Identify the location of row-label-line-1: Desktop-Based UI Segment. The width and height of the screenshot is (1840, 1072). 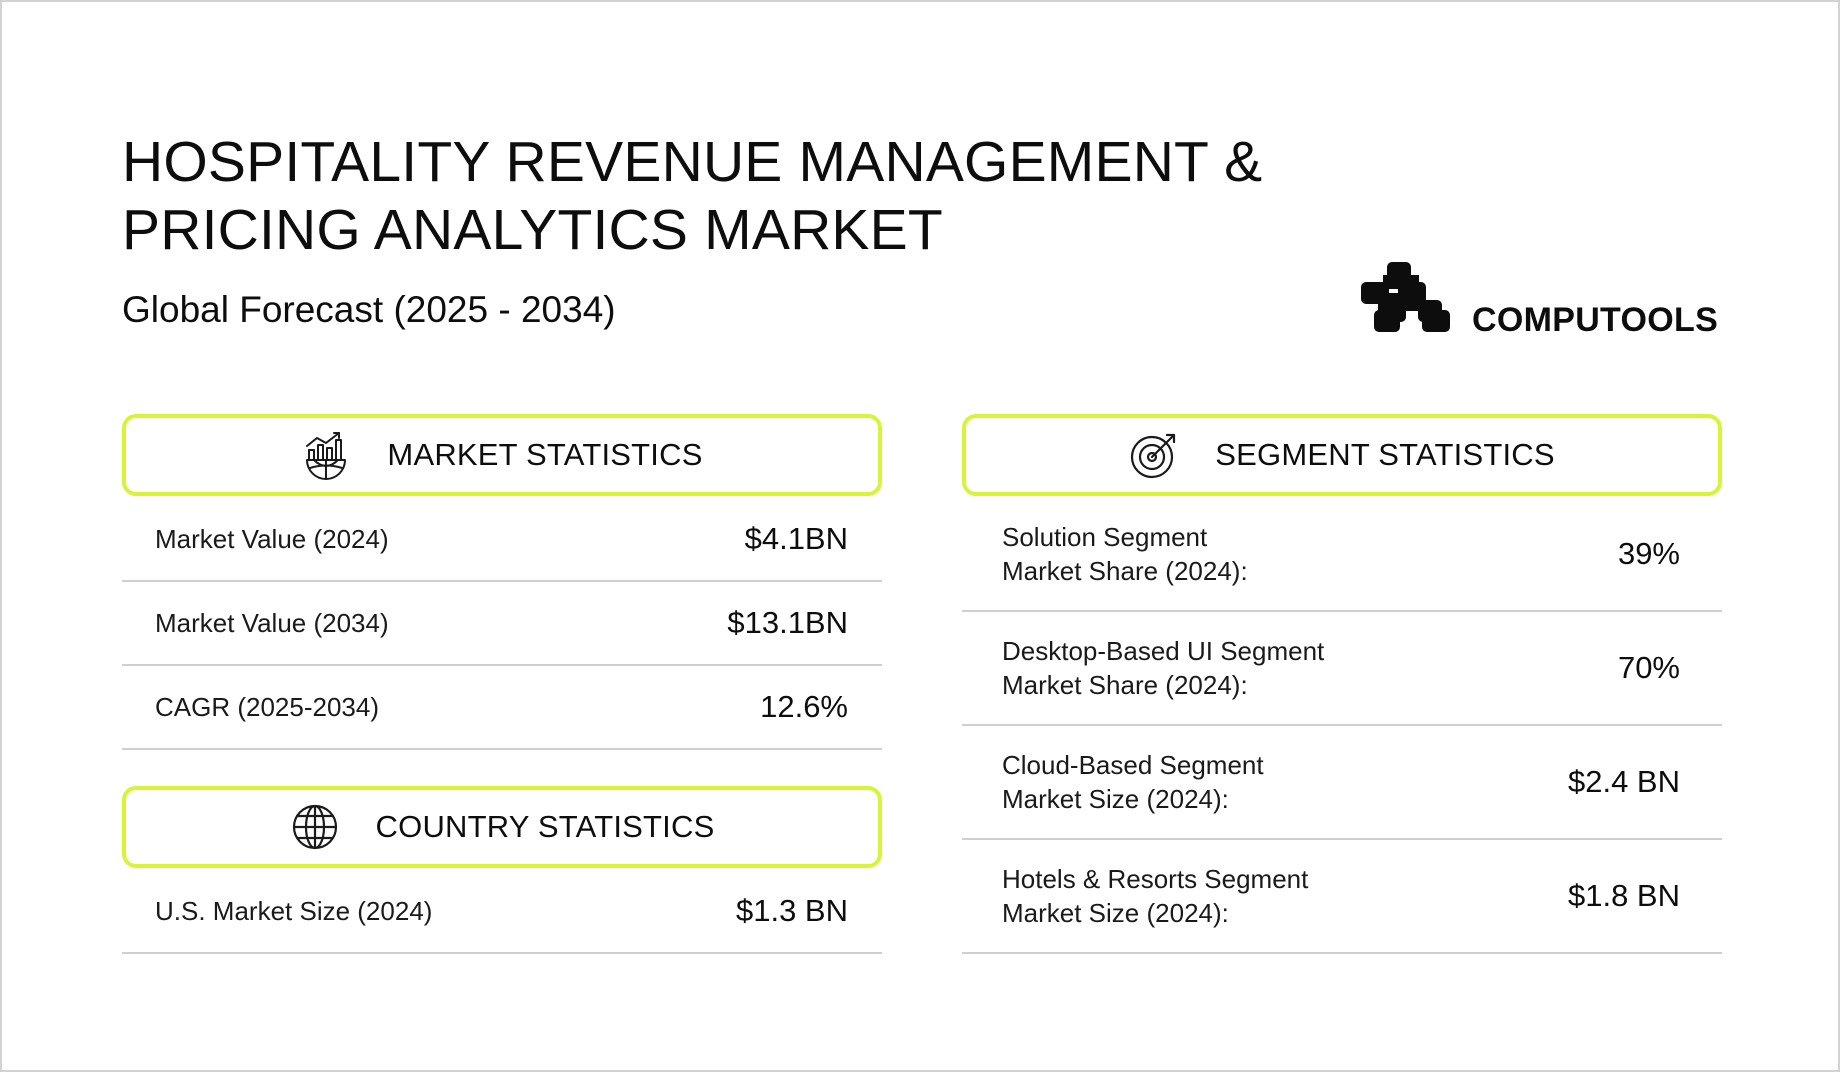
(1163, 651).